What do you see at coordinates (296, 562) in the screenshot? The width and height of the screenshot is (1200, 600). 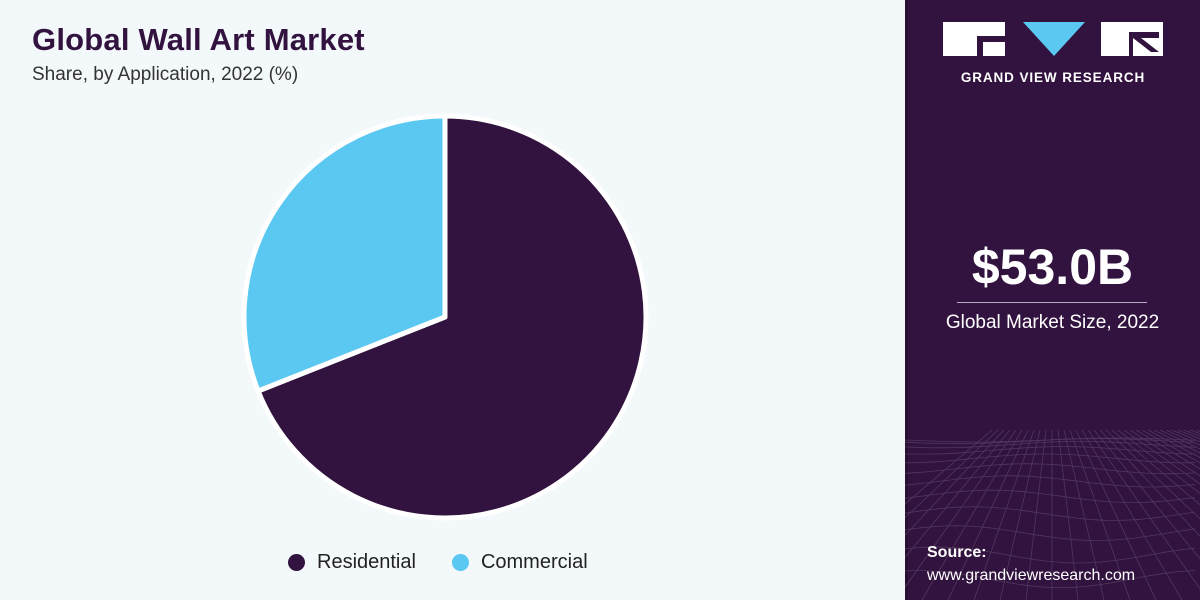 I see `legend-swatch-residential` at bounding box center [296, 562].